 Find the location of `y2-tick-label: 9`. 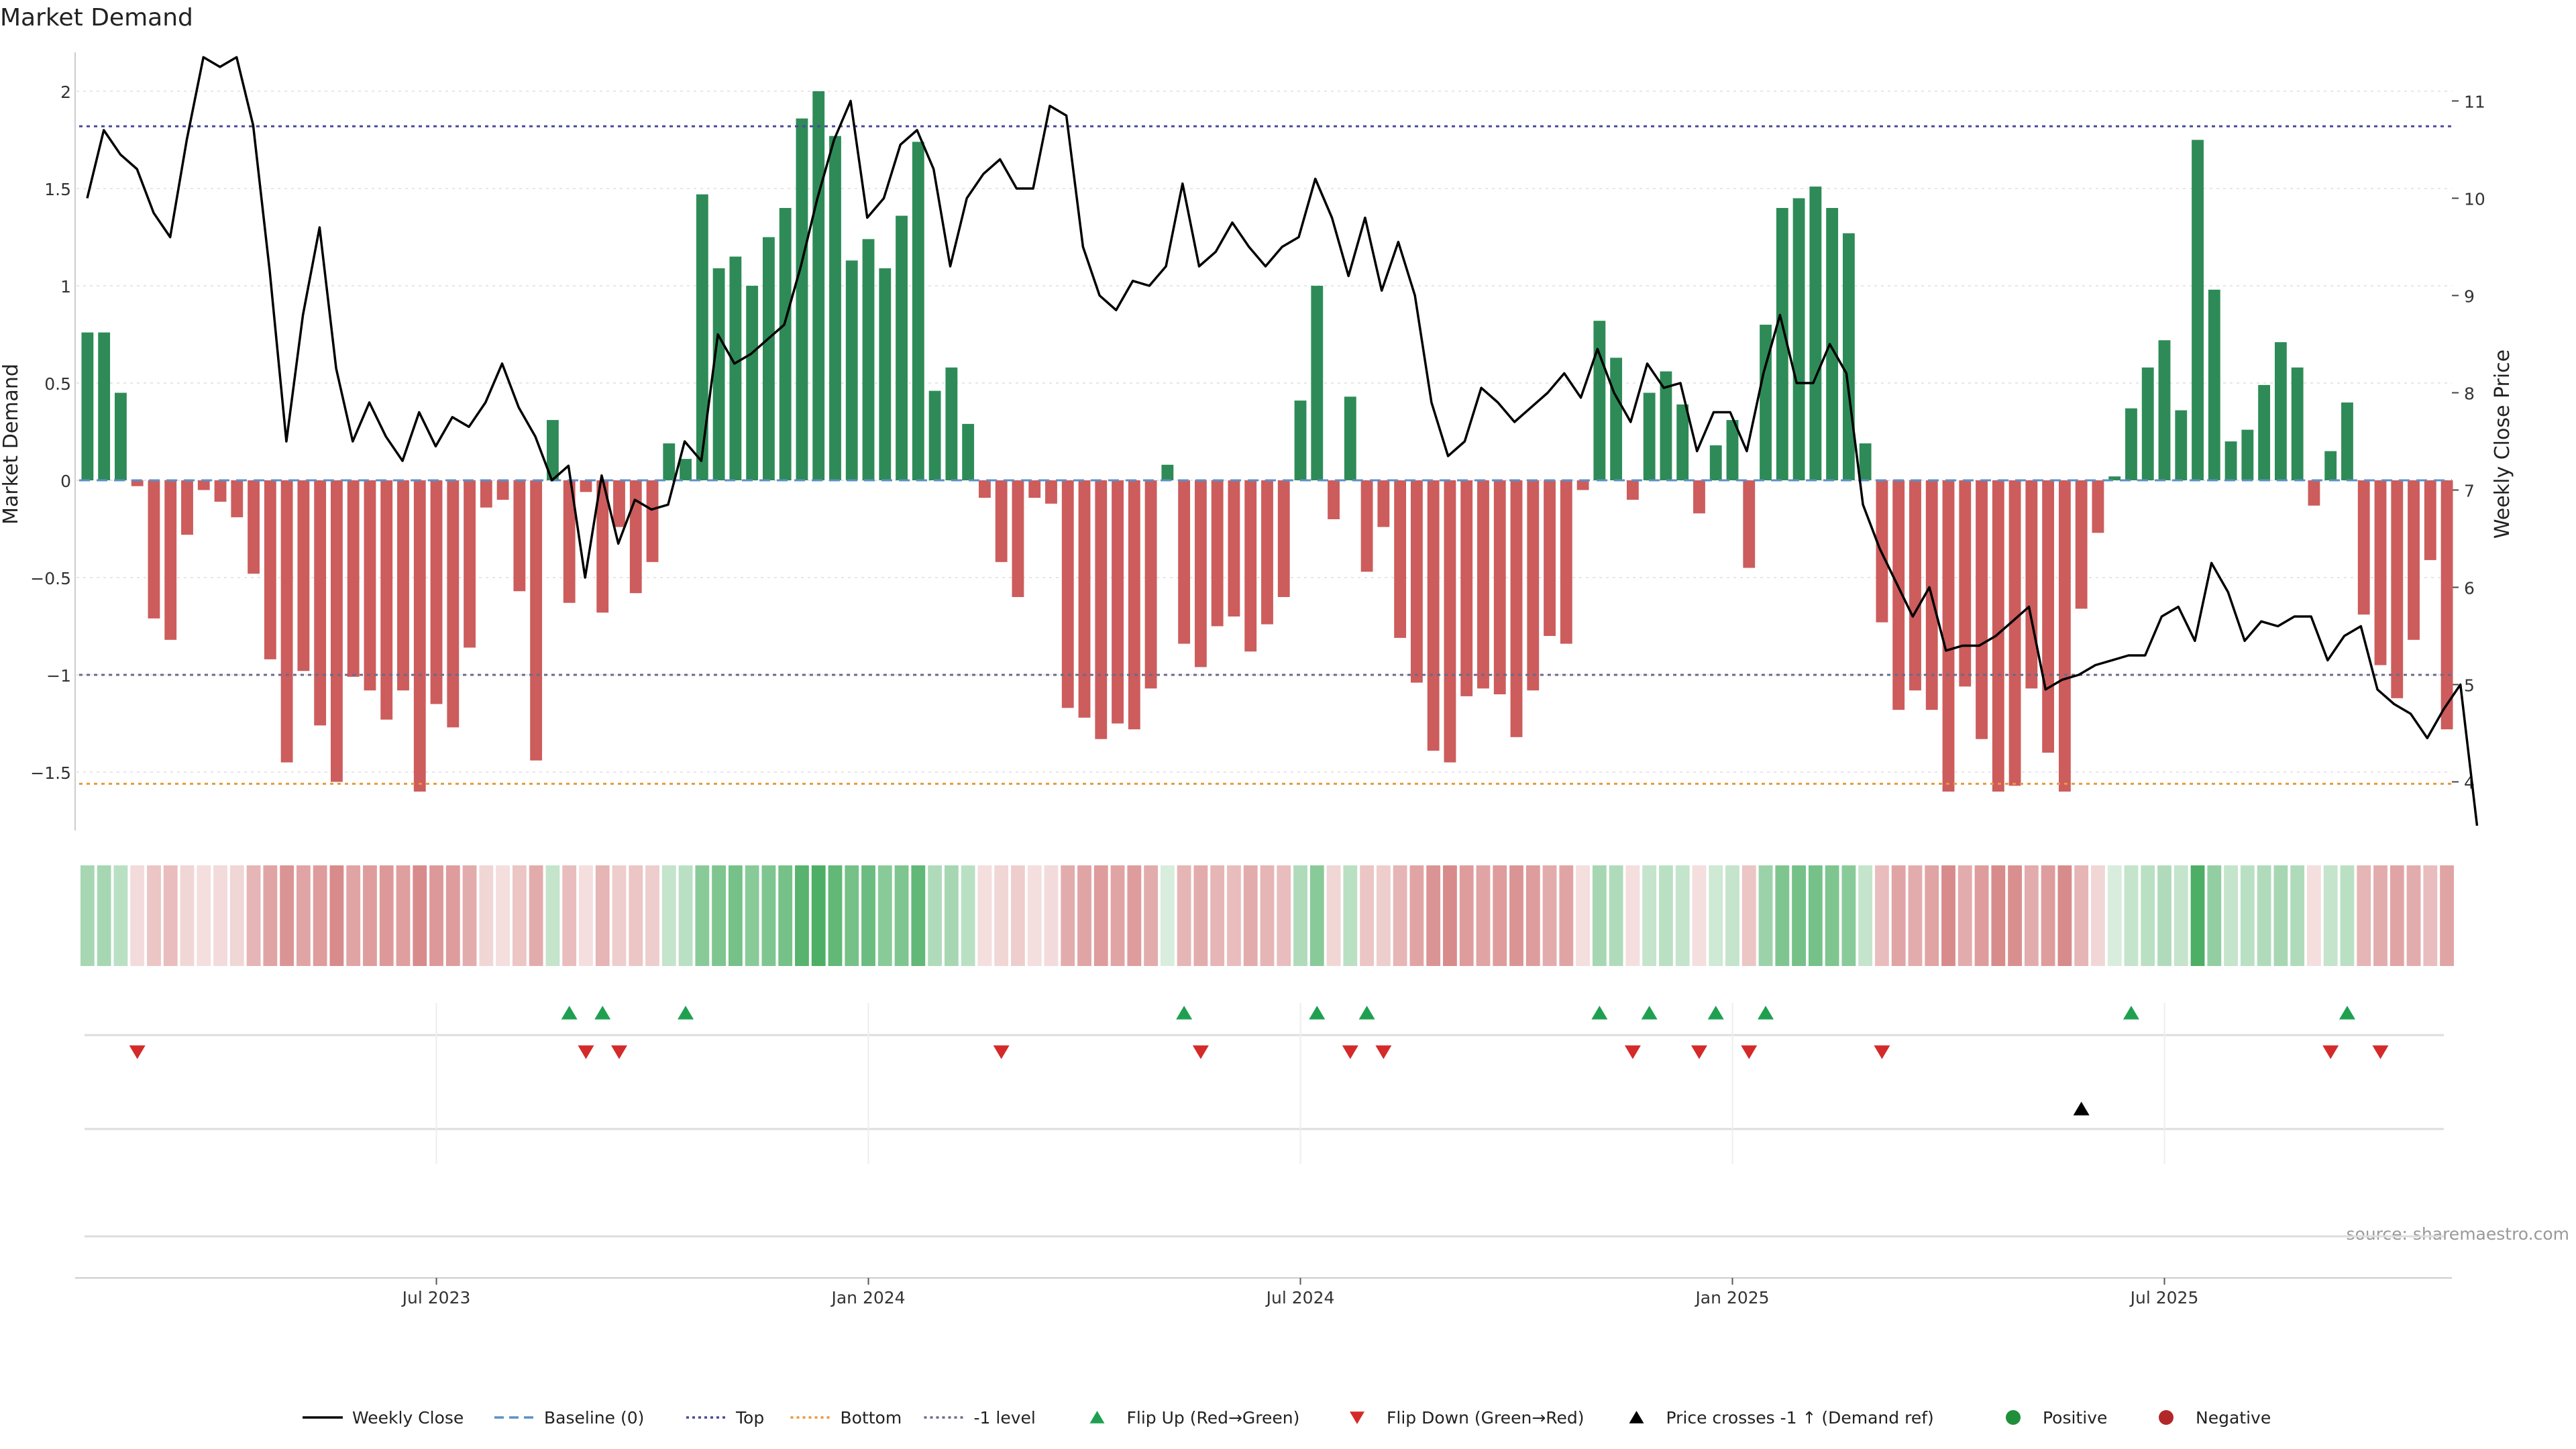

y2-tick-label: 9 is located at coordinates (2469, 297).